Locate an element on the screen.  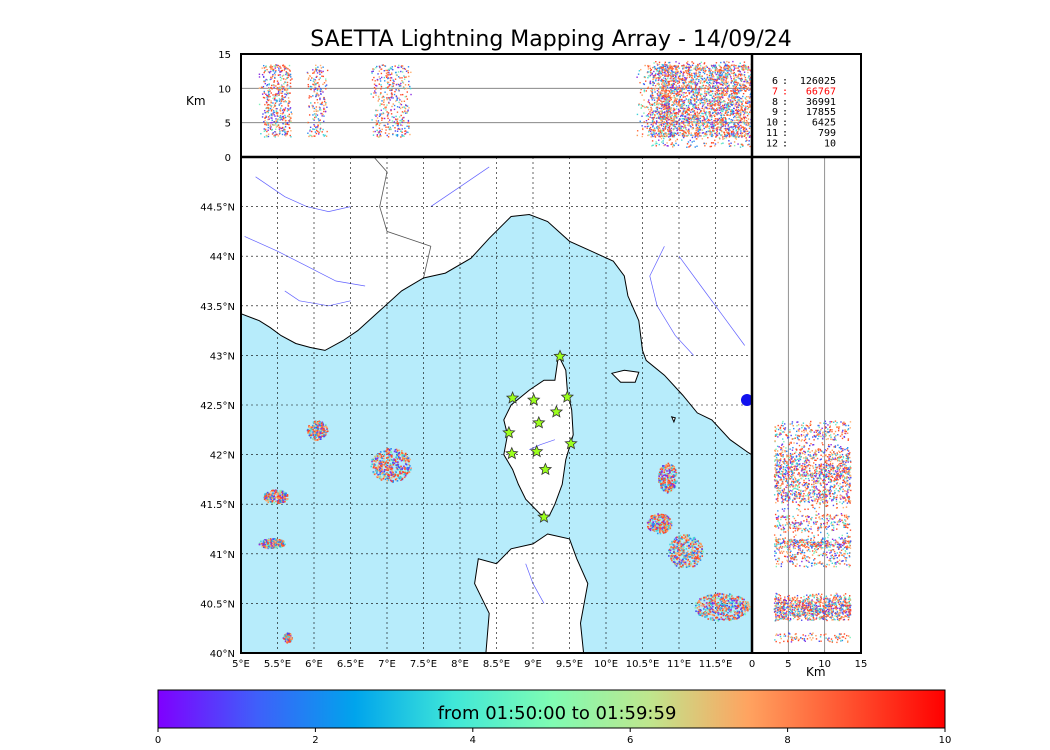
colorbar-tick-label: 4 is located at coordinates (473, 740).